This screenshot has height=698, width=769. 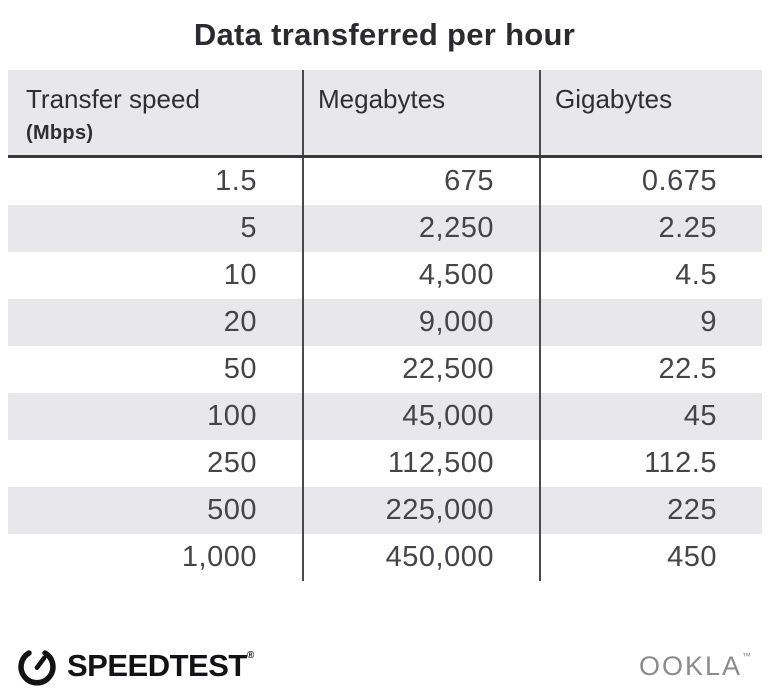 I want to click on table-cell: 450, so click(x=650, y=557).